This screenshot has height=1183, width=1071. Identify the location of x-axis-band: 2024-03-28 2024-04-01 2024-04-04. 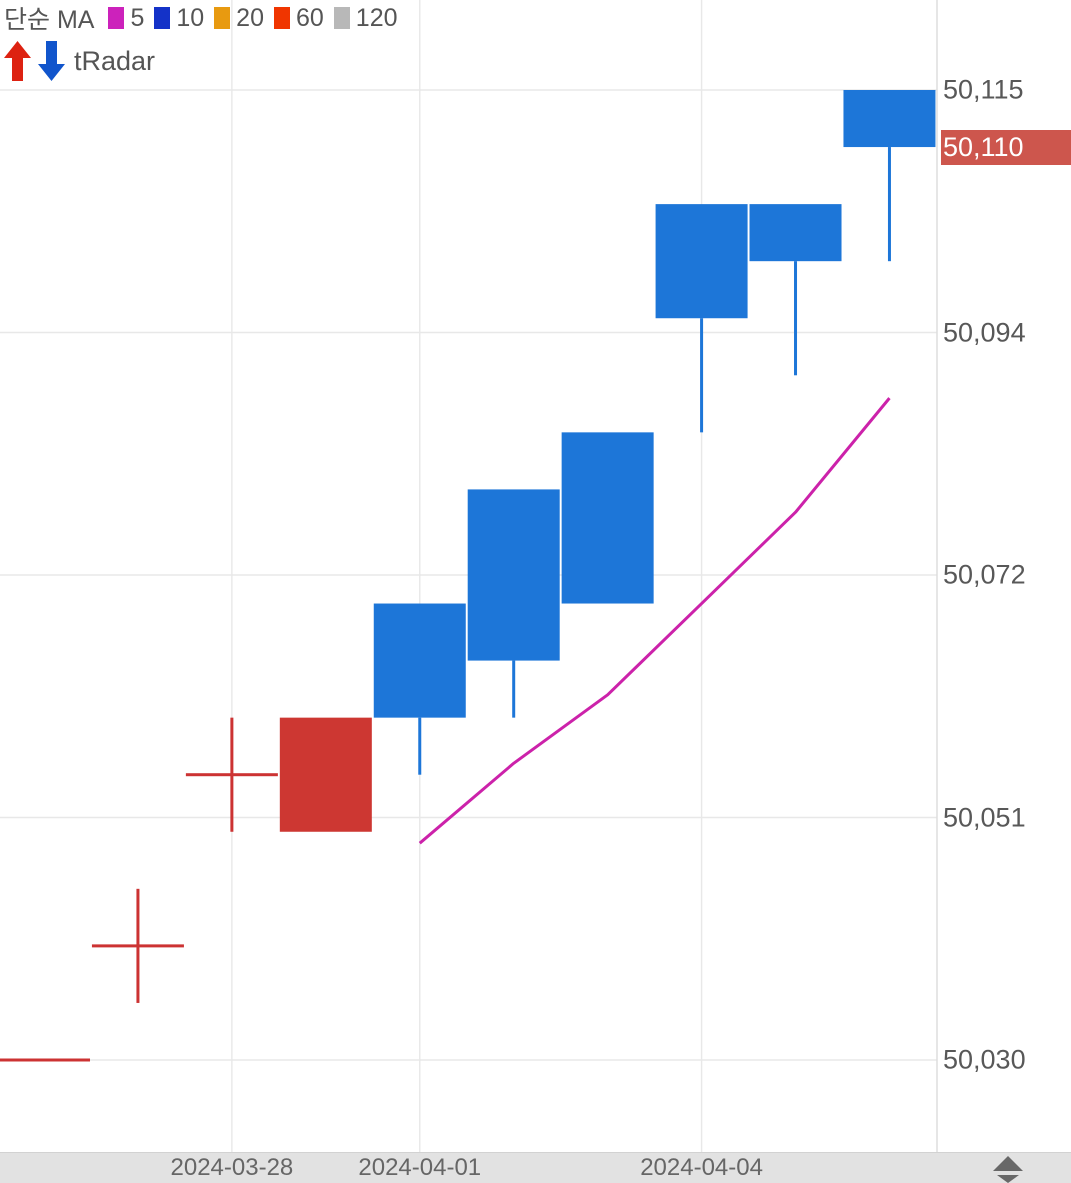
(535, 1167).